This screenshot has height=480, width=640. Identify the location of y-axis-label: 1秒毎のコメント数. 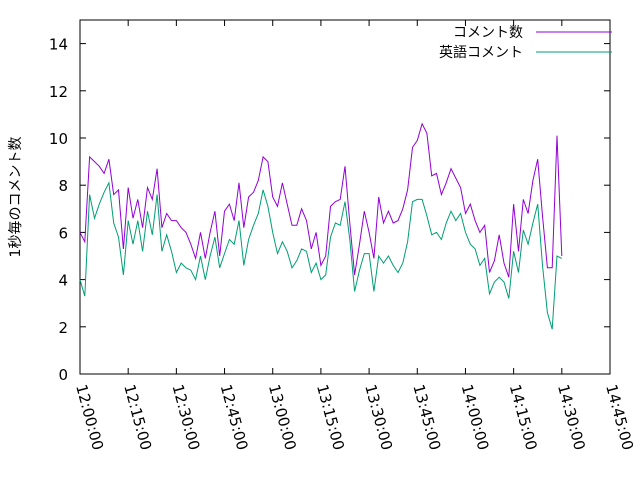
(16, 197).